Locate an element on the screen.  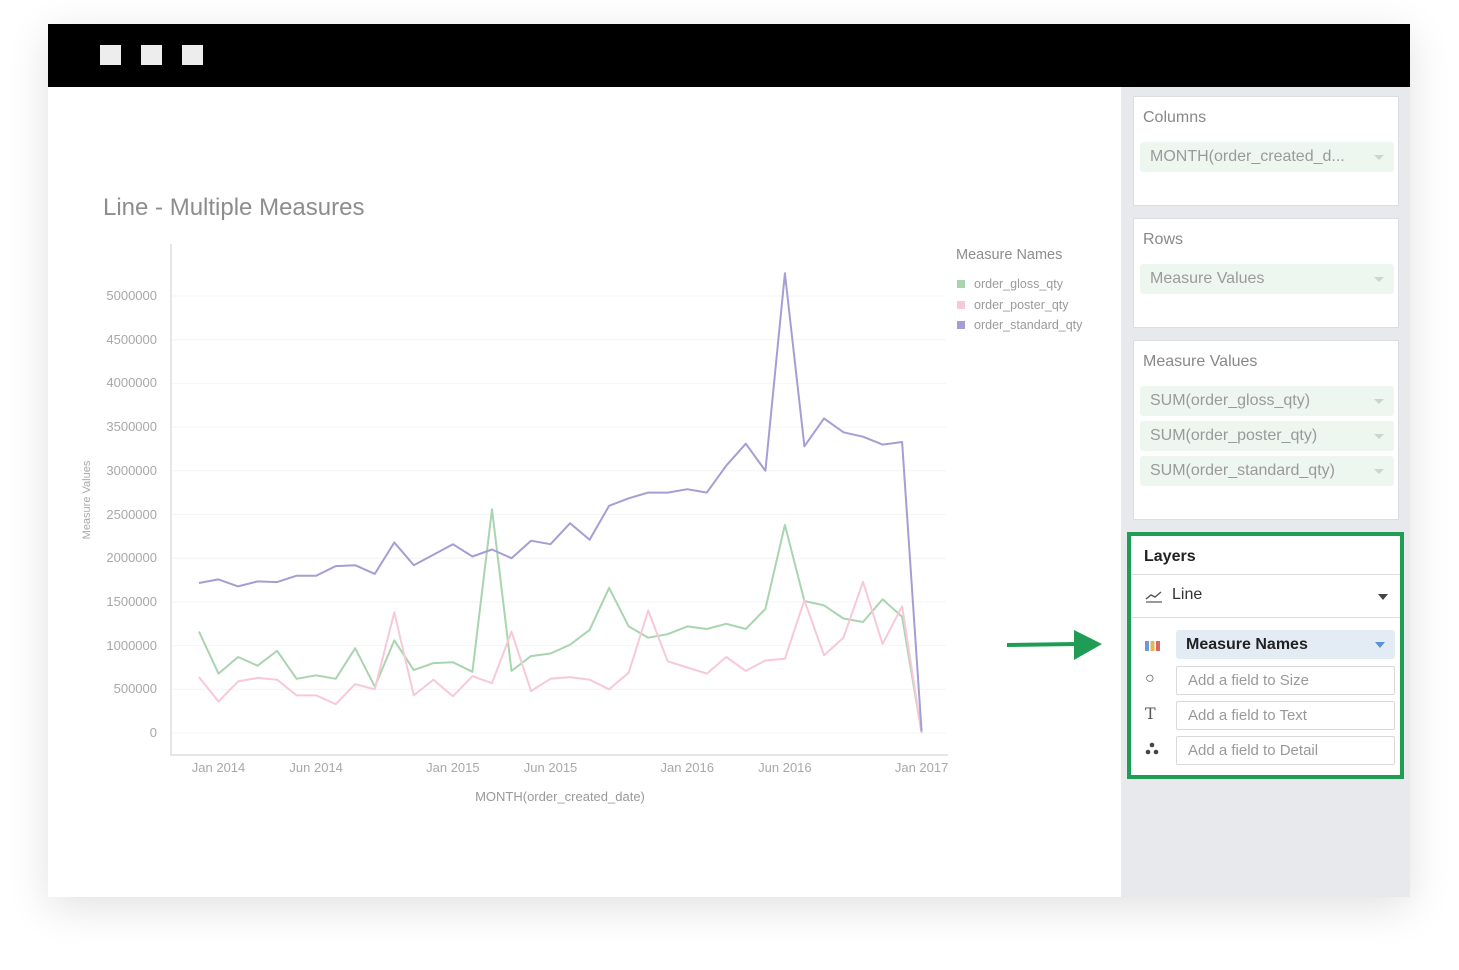
layers-title: Layers is located at coordinates (1170, 556).